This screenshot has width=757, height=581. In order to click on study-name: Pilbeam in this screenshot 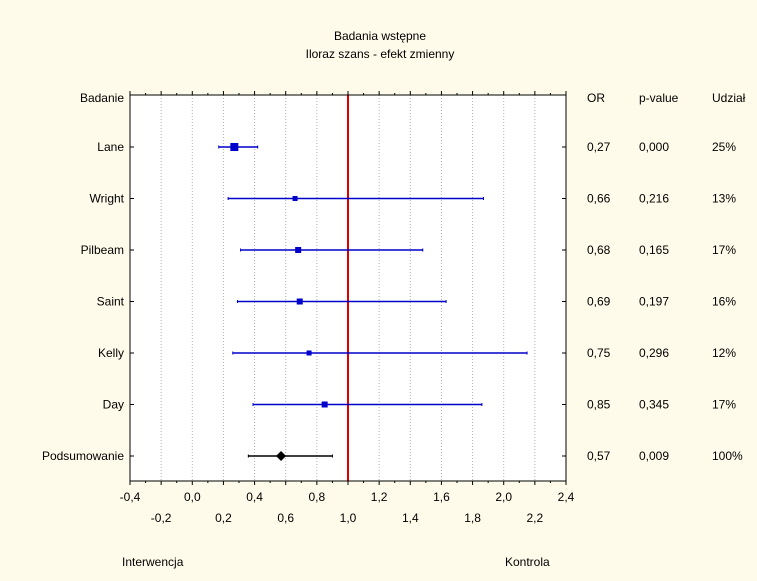, I will do `click(102, 250)`.